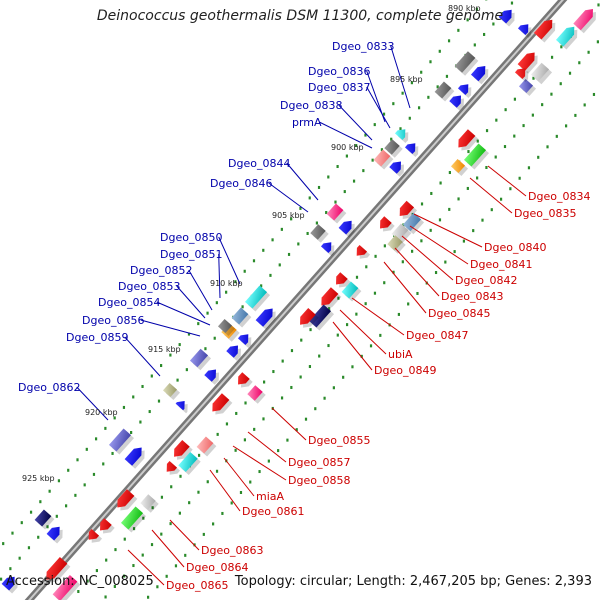 The height and width of the screenshot is (600, 600). Describe the element at coordinates (149, 286) in the screenshot. I see `gene-label: Dgeo_0853` at that location.